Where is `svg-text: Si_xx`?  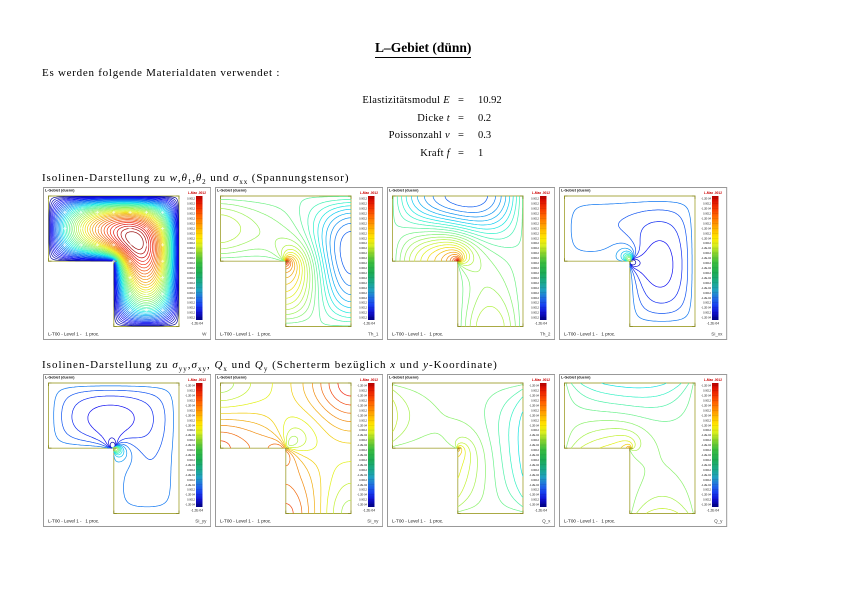
svg-text: Si_xx is located at coordinates (718, 334).